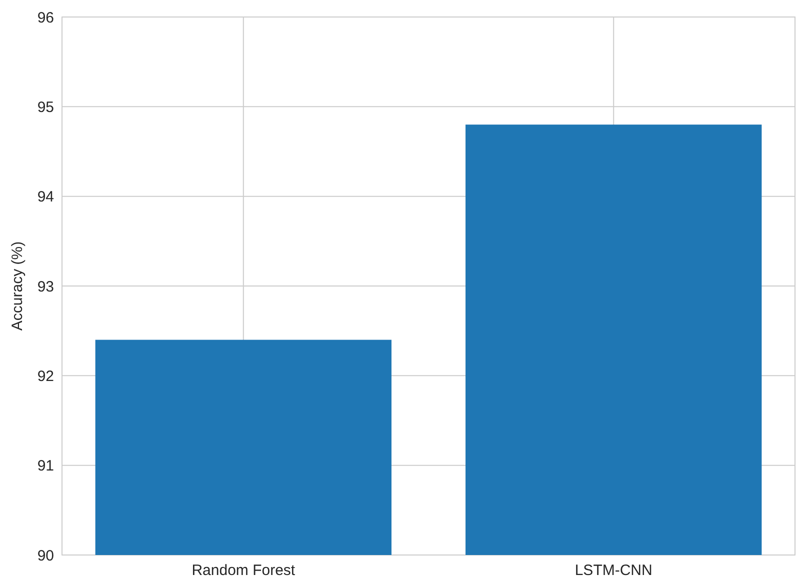  What do you see at coordinates (45, 555) in the screenshot?
I see `y-tick-label: 90` at bounding box center [45, 555].